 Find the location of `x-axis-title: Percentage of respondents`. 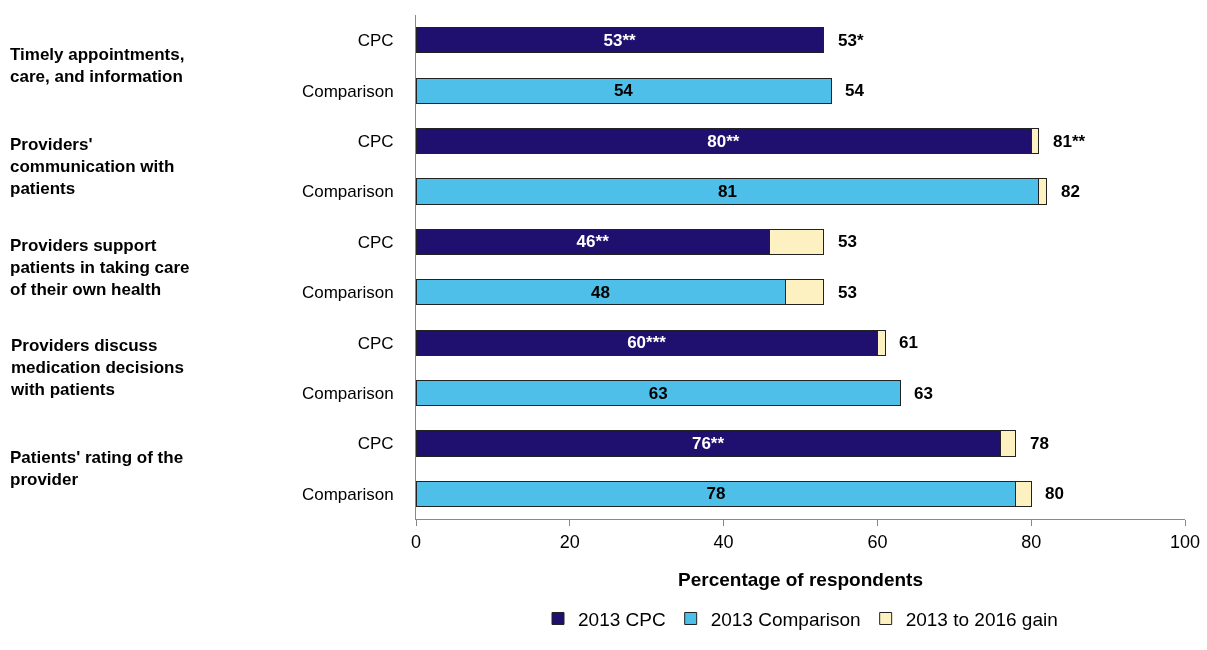

x-axis-title: Percentage of respondents is located at coordinates (800, 579).